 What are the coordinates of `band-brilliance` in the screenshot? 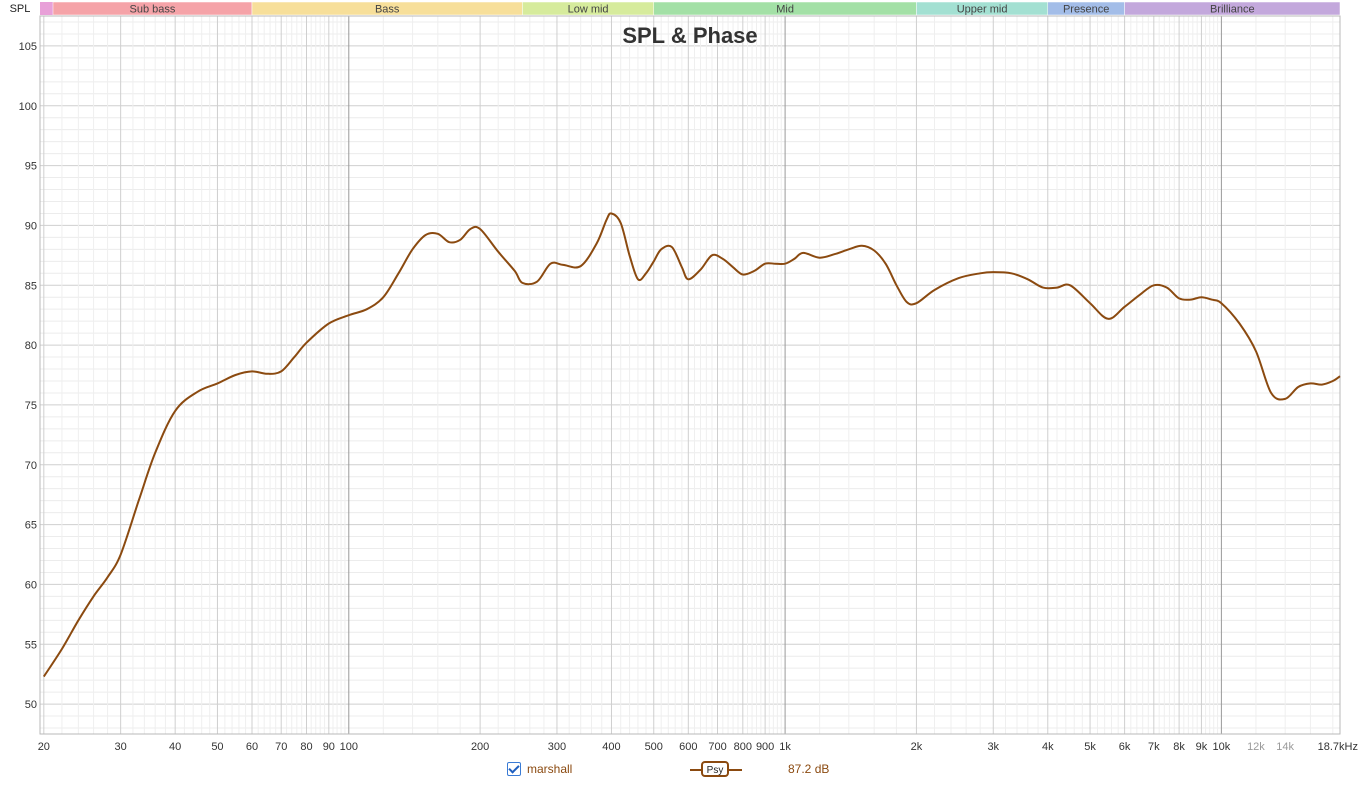 It's located at (1232, 8).